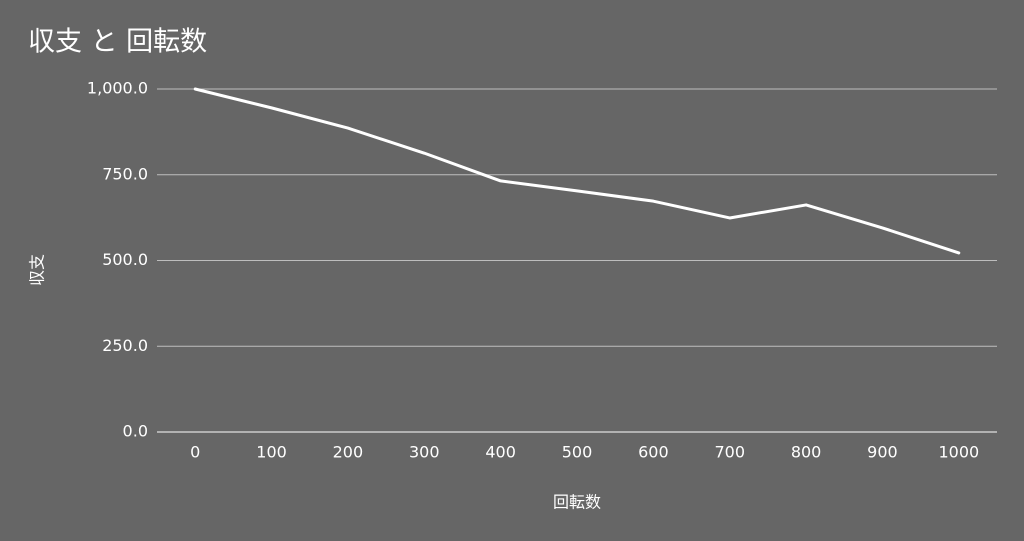  I want to click on x-tick-label: 100, so click(271, 452).